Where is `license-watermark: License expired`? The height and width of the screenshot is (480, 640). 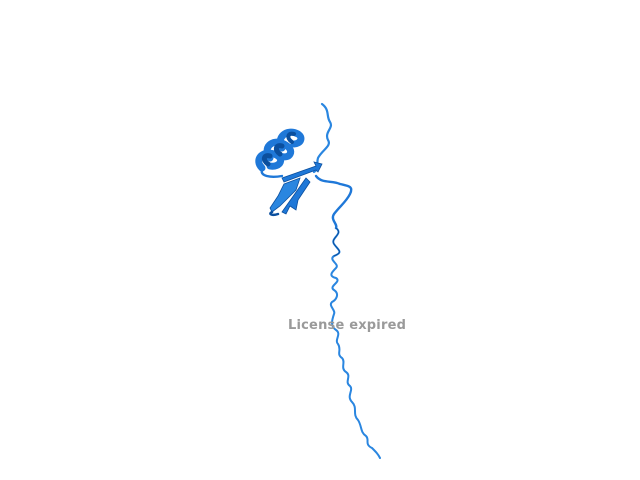
license-watermark: License expired is located at coordinates (347, 325).